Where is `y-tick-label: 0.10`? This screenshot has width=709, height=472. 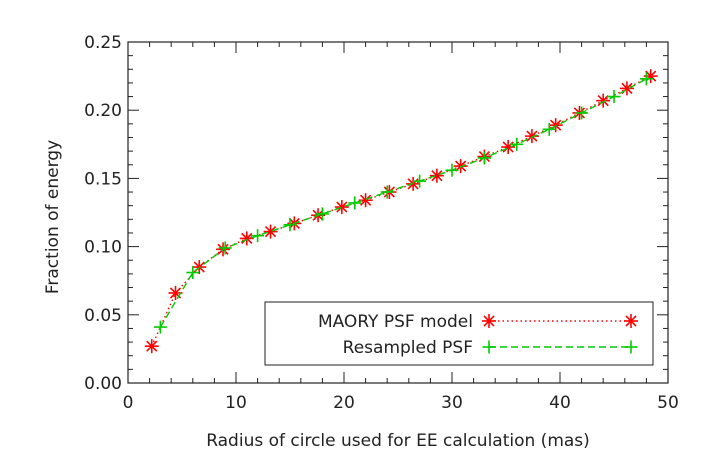 y-tick-label: 0.10 is located at coordinates (103, 248).